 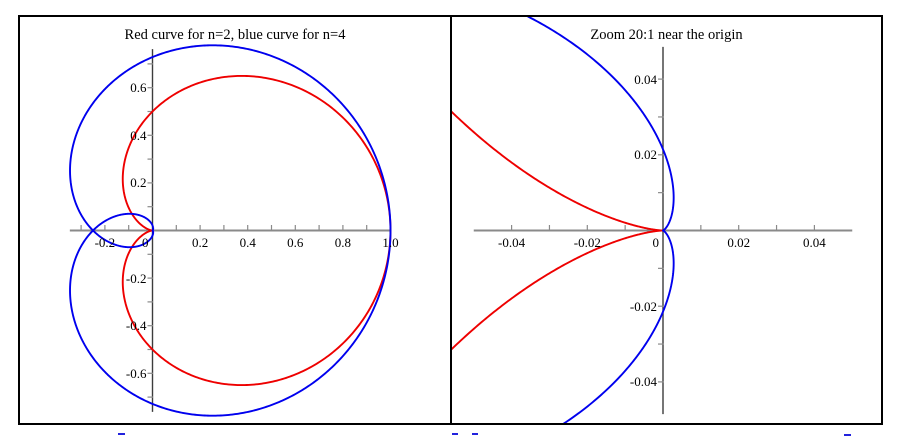 I want to click on y-tick-label: -0.4, so click(x=136, y=326).